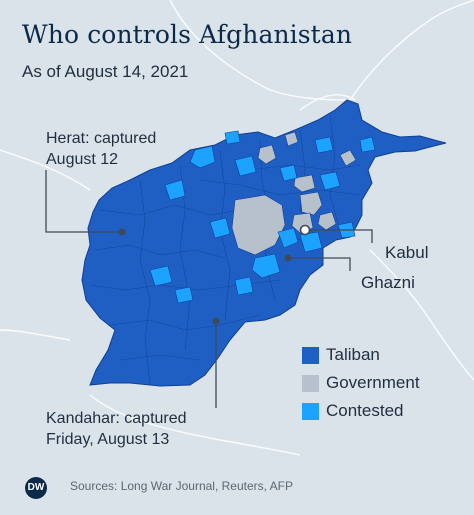  I want to click on kandahar-callout-line1: Kandahar: captured, so click(116, 418).